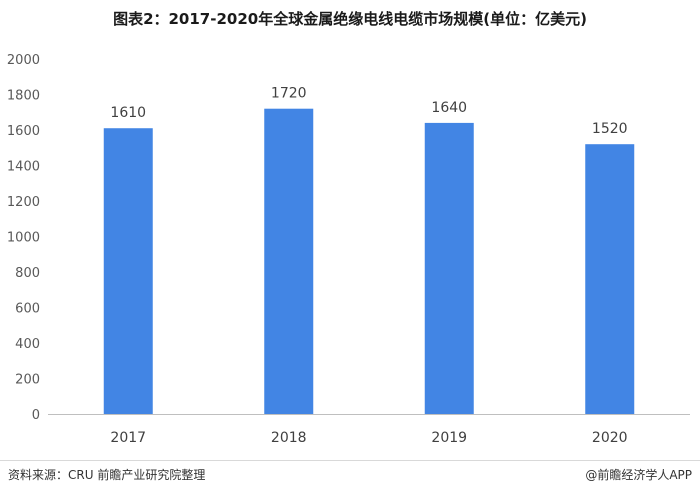 The height and width of the screenshot is (493, 700). I want to click on x-tick-label-2020: 2020, so click(610, 438).